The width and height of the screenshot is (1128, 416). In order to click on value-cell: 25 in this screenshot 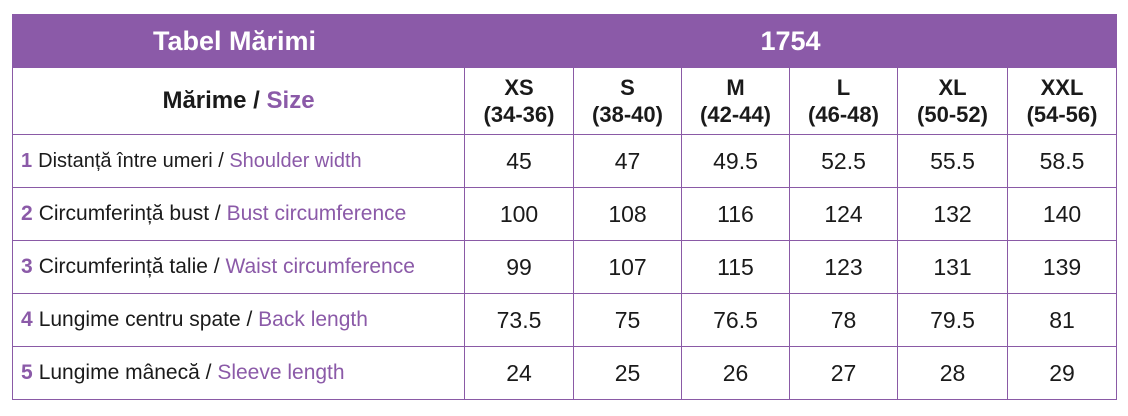, I will do `click(627, 373)`.